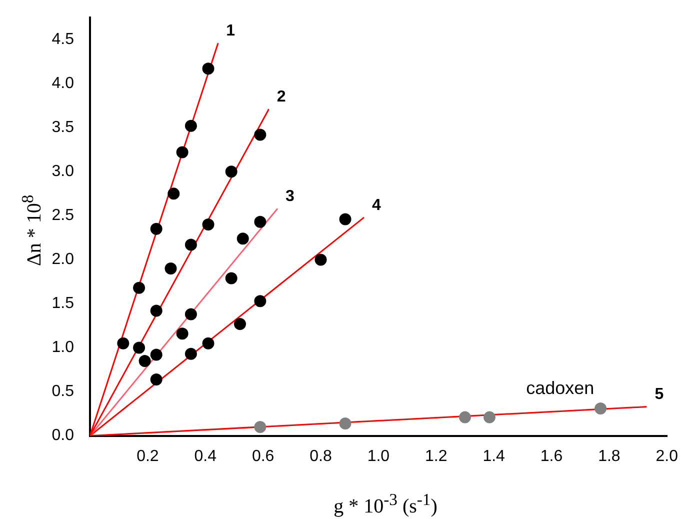 The width and height of the screenshot is (681, 519). Describe the element at coordinates (377, 205) in the screenshot. I see `series-label: 4` at that location.